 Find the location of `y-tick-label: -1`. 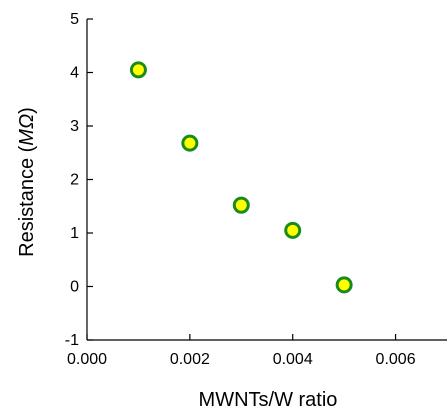

y-tick-label: -1 is located at coordinates (72, 340).